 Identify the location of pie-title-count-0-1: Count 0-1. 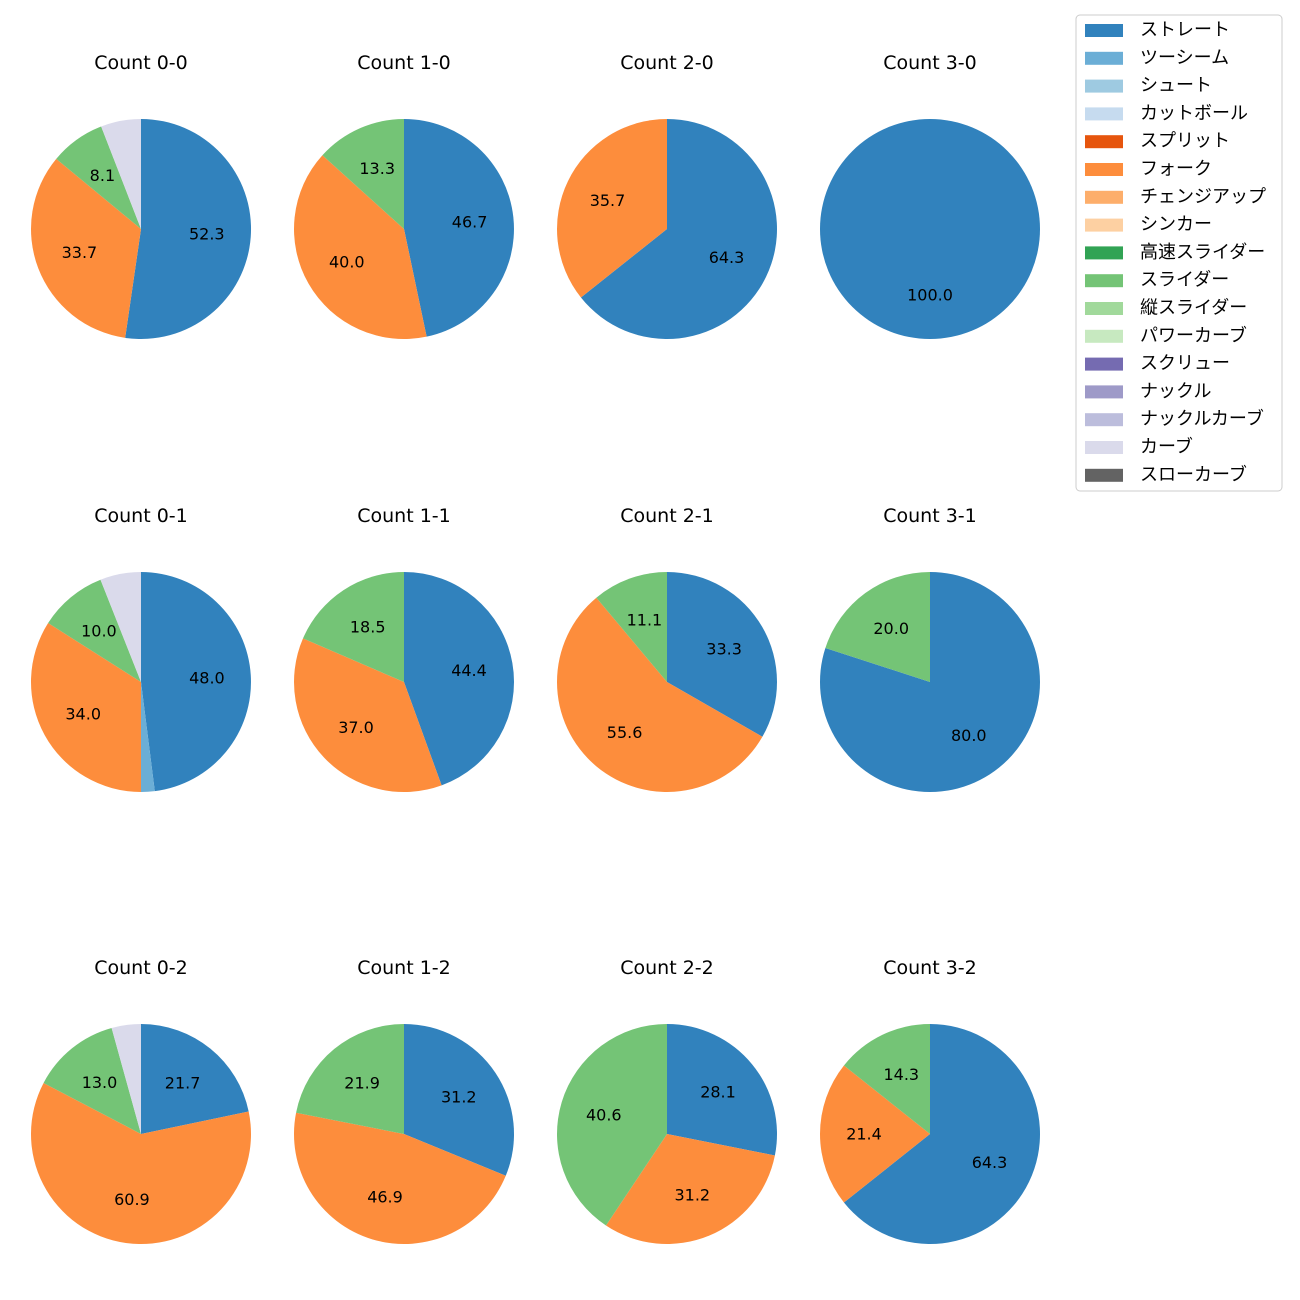
(141, 516).